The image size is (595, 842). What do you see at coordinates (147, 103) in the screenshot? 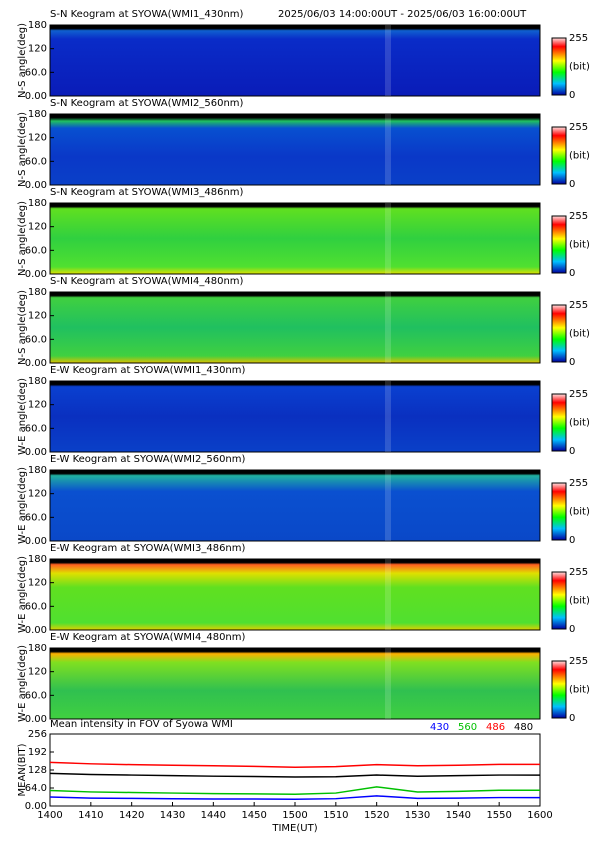
I see `panel-title: S-N Keogram at SYOWA(WMI2_560nm)` at bounding box center [147, 103].